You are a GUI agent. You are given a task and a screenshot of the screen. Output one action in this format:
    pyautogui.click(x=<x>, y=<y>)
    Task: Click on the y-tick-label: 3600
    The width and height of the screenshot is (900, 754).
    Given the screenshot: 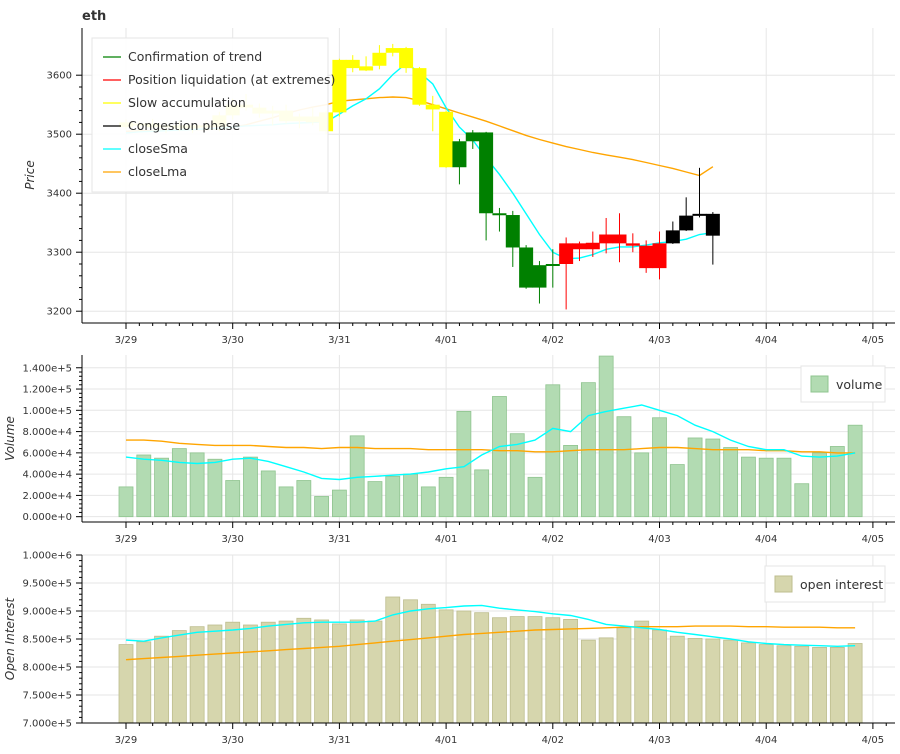 What is the action you would take?
    pyautogui.click(x=59, y=76)
    